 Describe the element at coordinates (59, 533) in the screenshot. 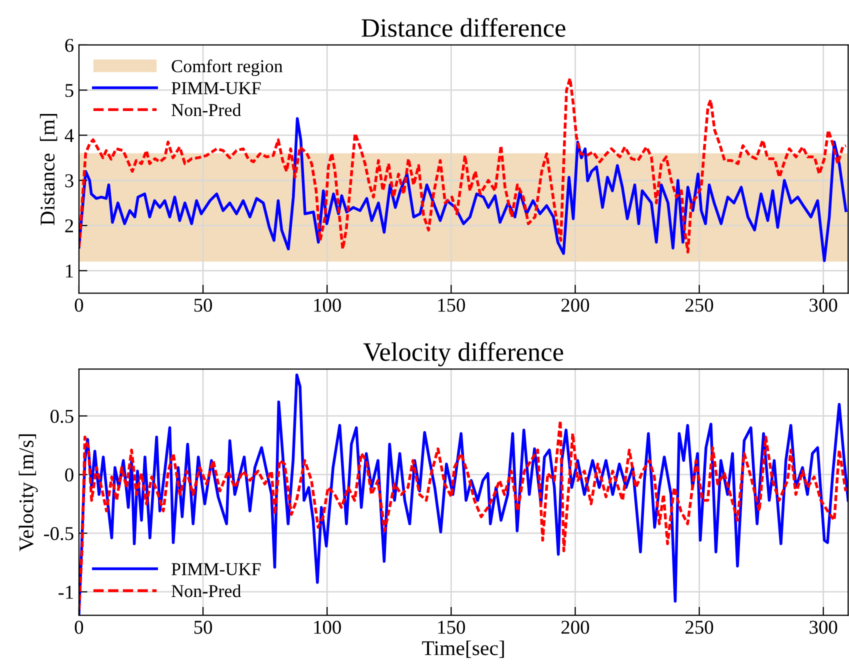

I see `y-tick-label: -0.5` at that location.